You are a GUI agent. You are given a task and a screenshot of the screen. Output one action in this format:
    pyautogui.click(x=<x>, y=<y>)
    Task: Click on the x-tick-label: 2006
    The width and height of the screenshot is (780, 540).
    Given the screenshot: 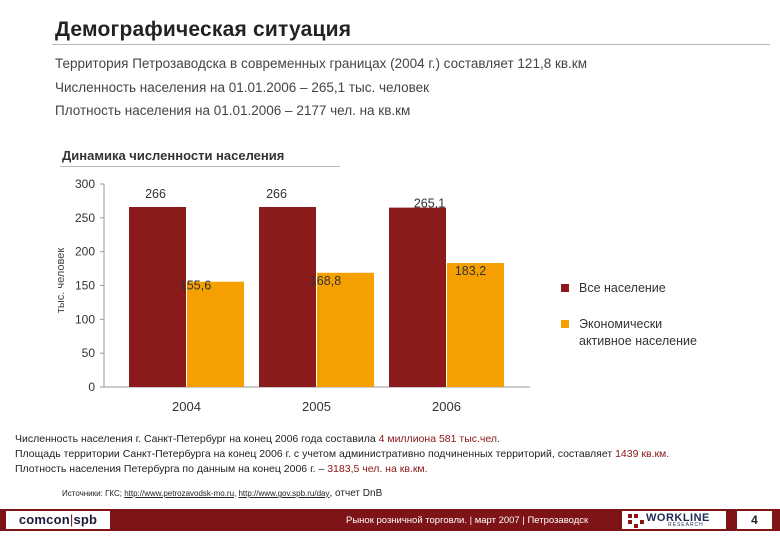 What is the action you would take?
    pyautogui.click(x=446, y=406)
    